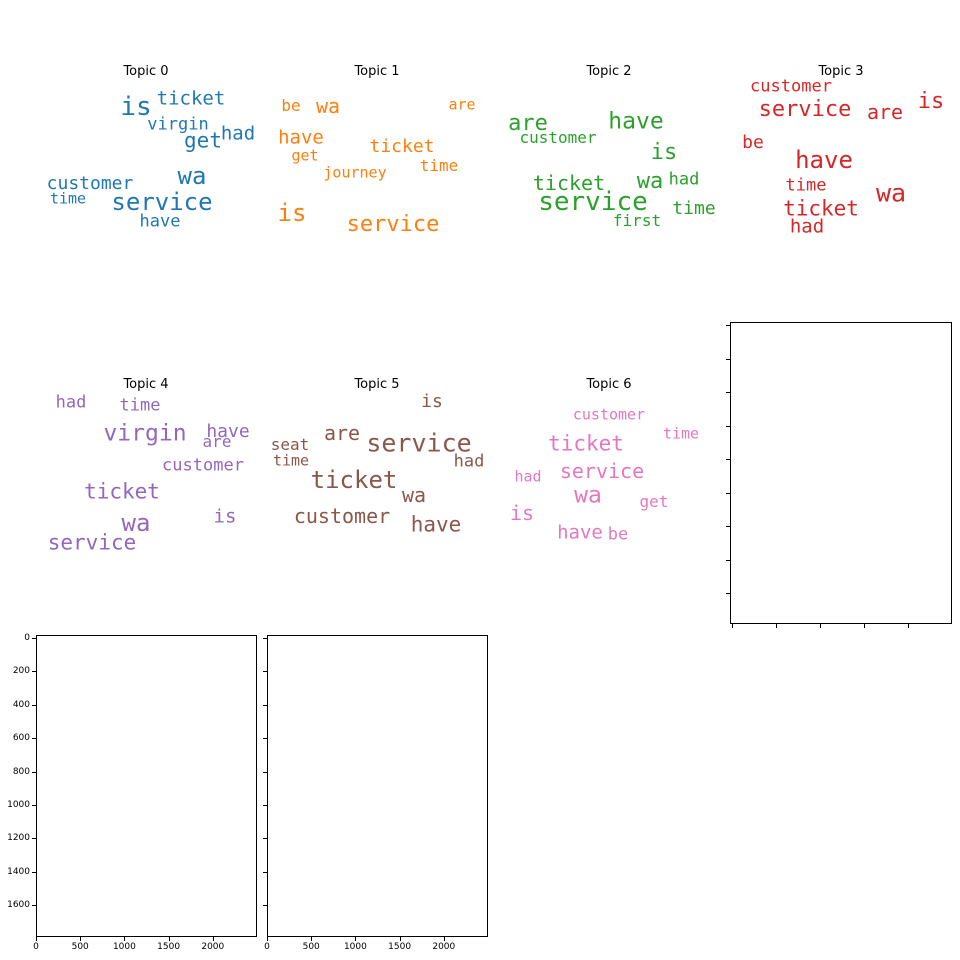  What do you see at coordinates (18, 905) in the screenshot?
I see `y-tick-label: 1600` at bounding box center [18, 905].